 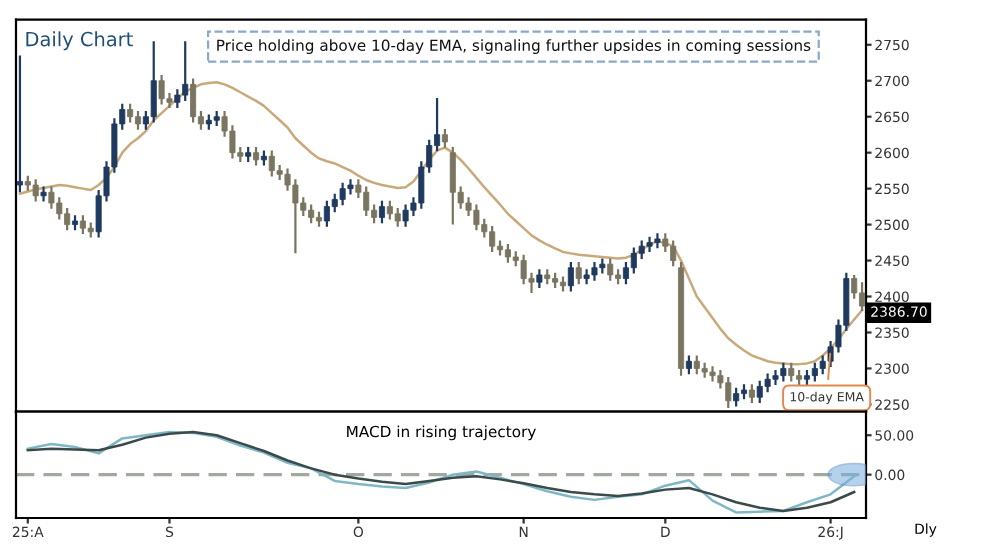 I want to click on text: Daily Chart, so click(x=79, y=41).